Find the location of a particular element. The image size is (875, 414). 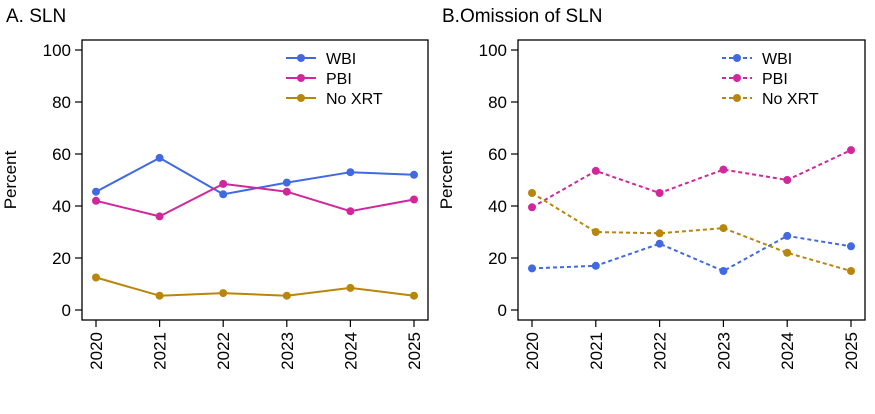

panel-b-y-tick-label: 100 is located at coordinates (493, 50).